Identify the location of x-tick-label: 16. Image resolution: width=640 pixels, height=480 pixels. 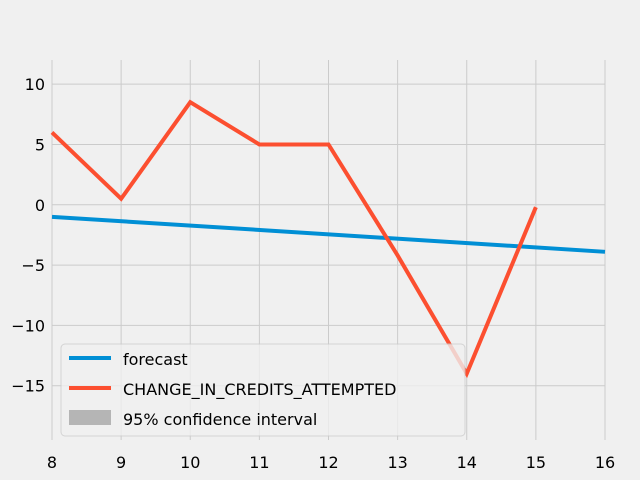
(605, 462).